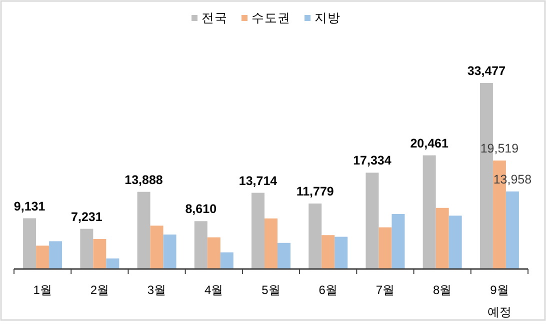 Image resolution: width=546 pixels, height=325 pixels. What do you see at coordinates (328, 290) in the screenshot?
I see `x-tick-label: 6월` at bounding box center [328, 290].